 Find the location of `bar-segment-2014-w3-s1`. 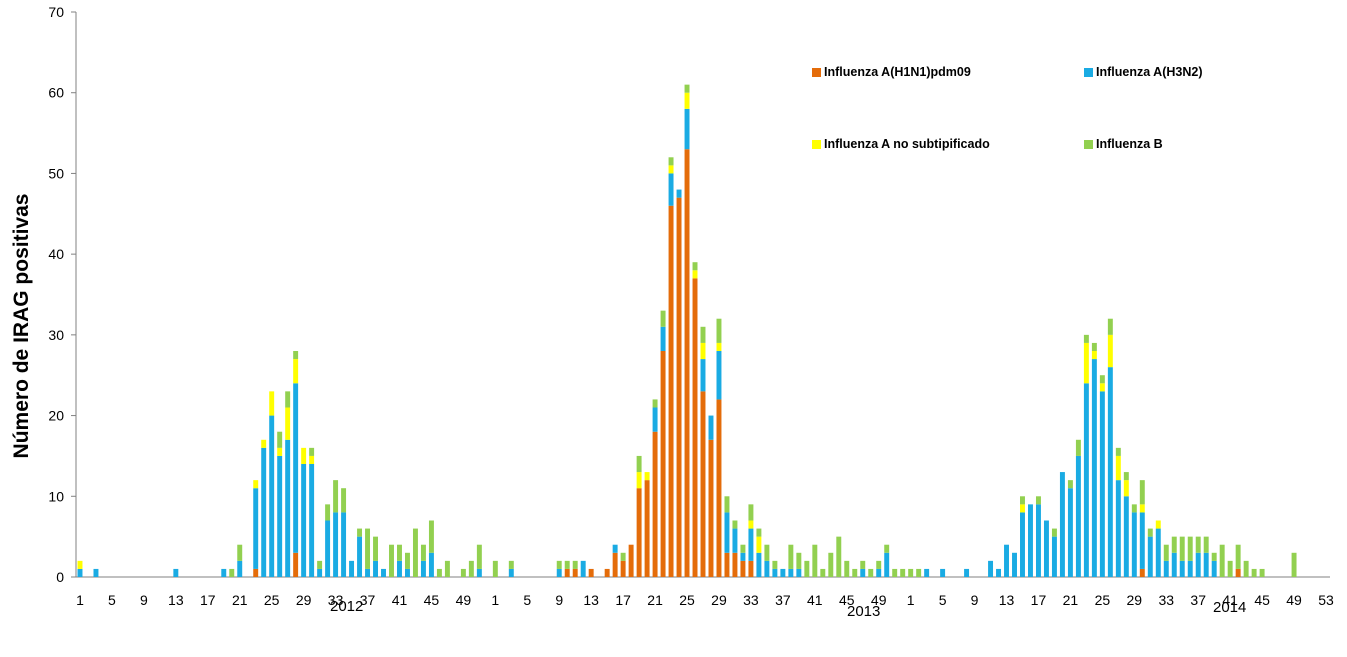

bar-segment-2014-w3-s1 is located at coordinates (927, 572).